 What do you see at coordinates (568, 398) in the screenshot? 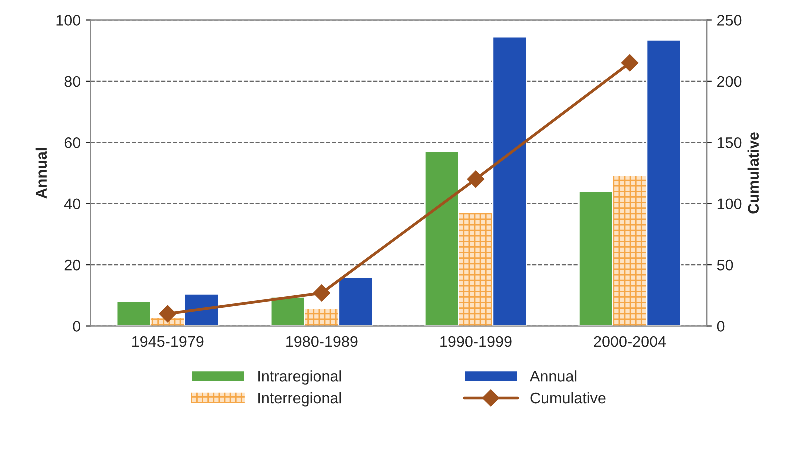
I see `legend-label: Cumulative` at bounding box center [568, 398].